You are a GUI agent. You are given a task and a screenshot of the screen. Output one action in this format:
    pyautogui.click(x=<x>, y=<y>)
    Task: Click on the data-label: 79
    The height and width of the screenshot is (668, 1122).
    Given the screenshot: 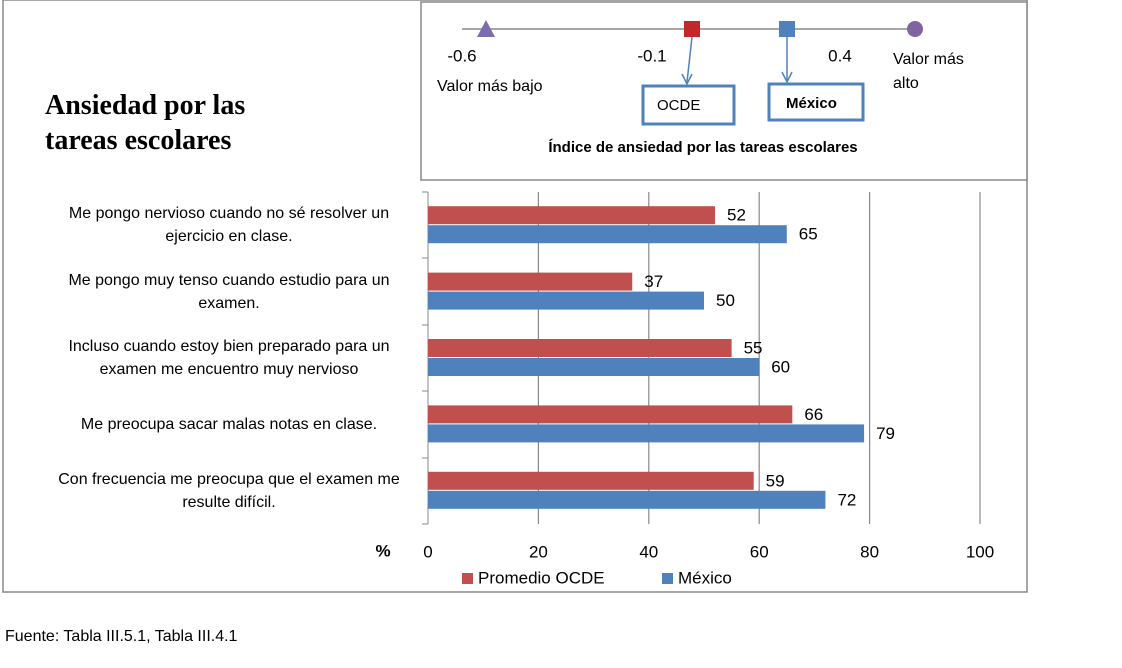 What is the action you would take?
    pyautogui.click(x=885, y=433)
    